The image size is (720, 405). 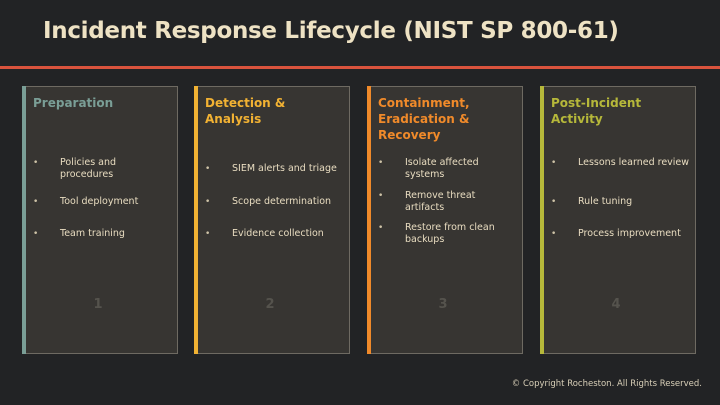 What do you see at coordinates (245, 111) in the screenshot?
I see `phase-heading: Detection & Analysis` at bounding box center [245, 111].